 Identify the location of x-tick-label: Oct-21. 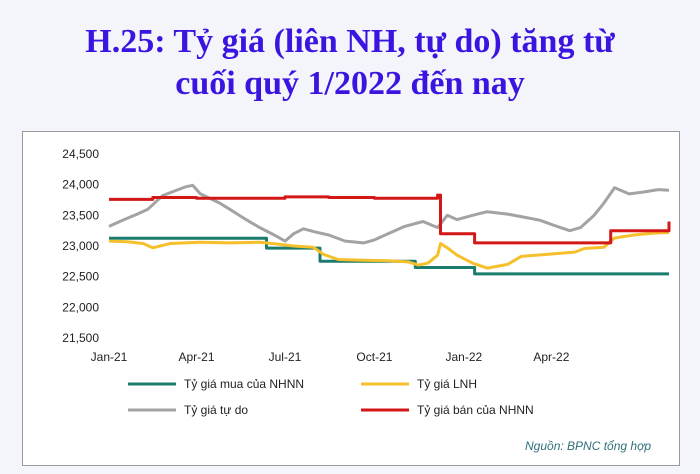
(374, 357).